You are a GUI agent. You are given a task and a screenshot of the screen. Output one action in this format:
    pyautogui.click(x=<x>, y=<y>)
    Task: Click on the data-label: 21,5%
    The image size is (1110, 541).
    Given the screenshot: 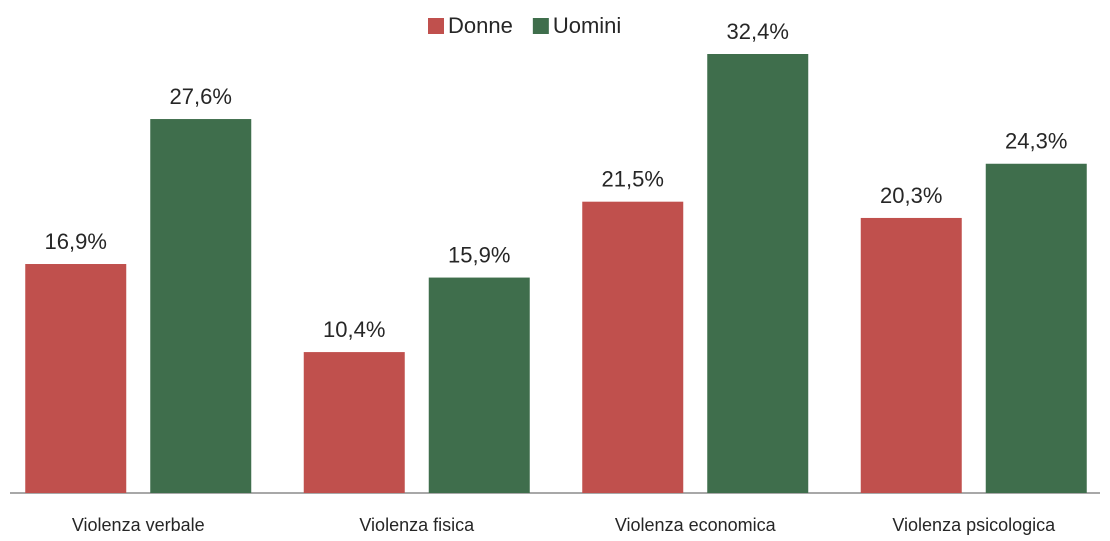 What is the action you would take?
    pyautogui.click(x=633, y=179)
    